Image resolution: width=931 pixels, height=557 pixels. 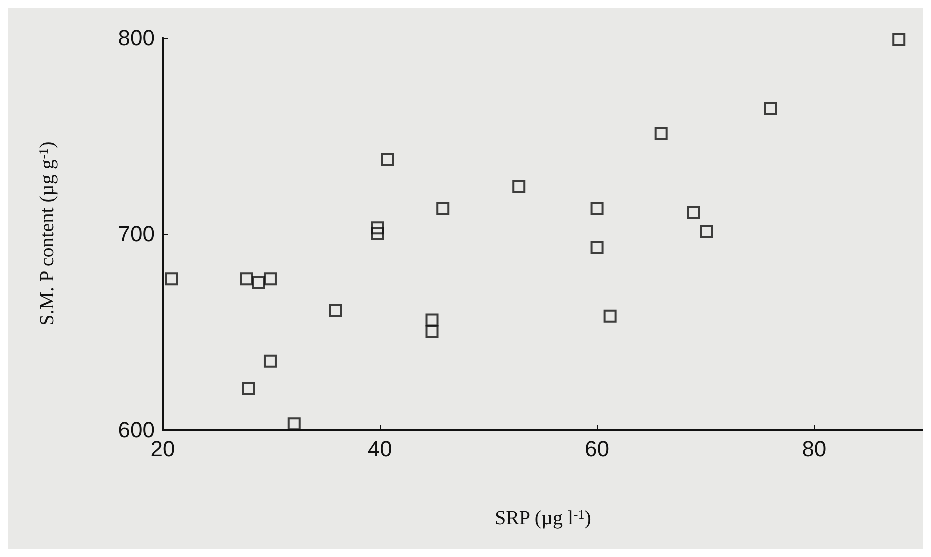 I want to click on y-tick-label: 800, so click(x=136, y=38).